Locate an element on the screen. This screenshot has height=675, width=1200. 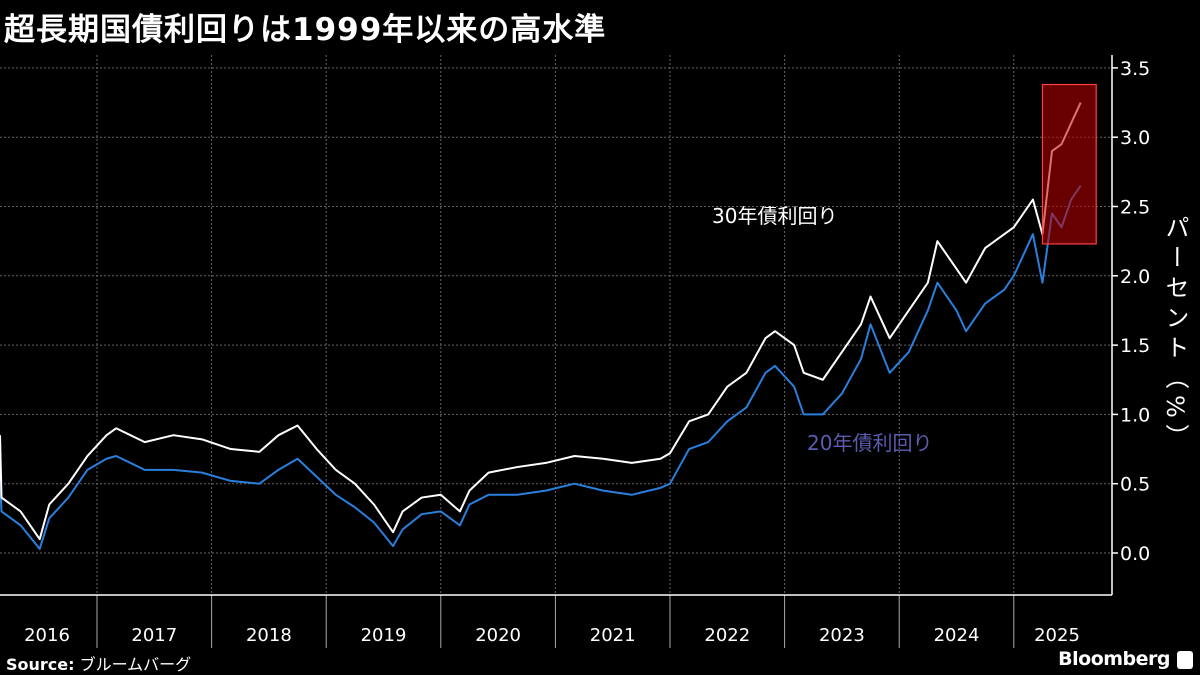
y-tick-label: 1.0 is located at coordinates (1135, 415).